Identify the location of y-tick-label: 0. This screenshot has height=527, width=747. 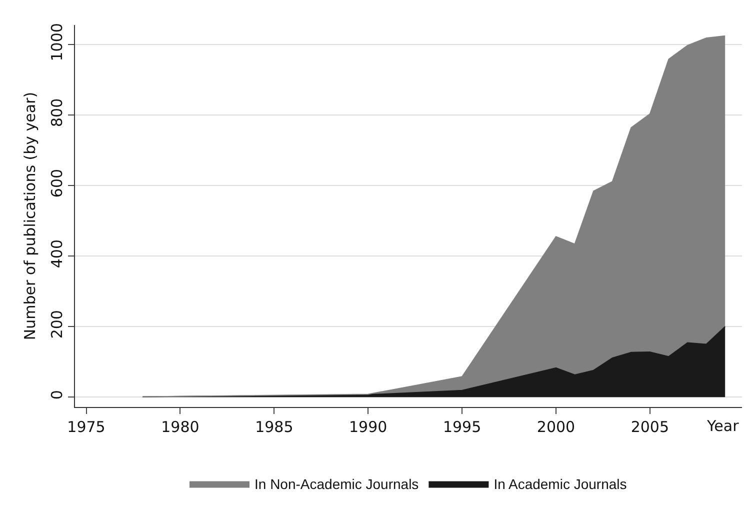
(57, 395).